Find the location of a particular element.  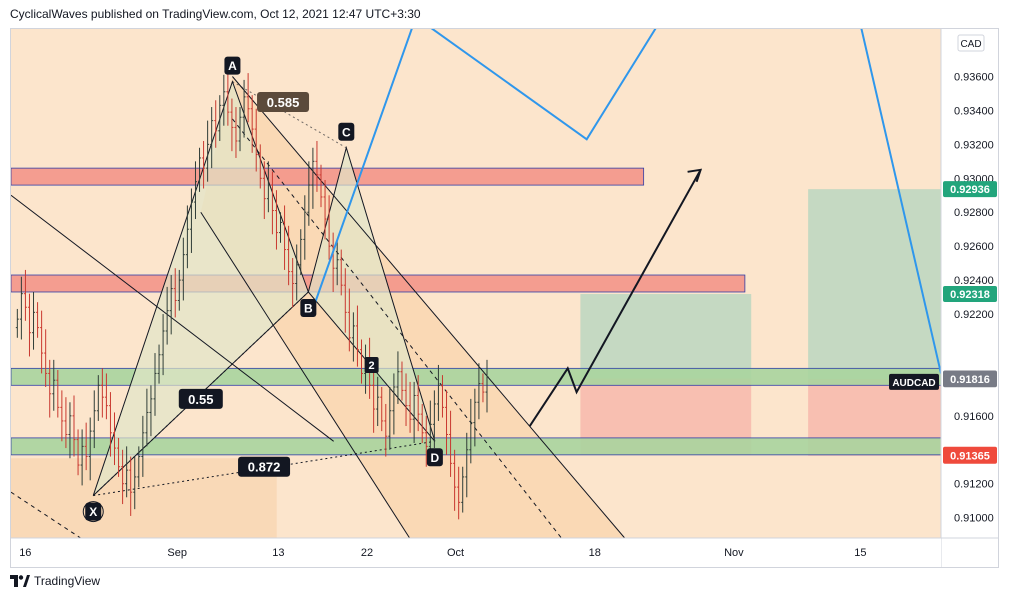

symbol-tag-text: AUDCAD is located at coordinates (913, 383).